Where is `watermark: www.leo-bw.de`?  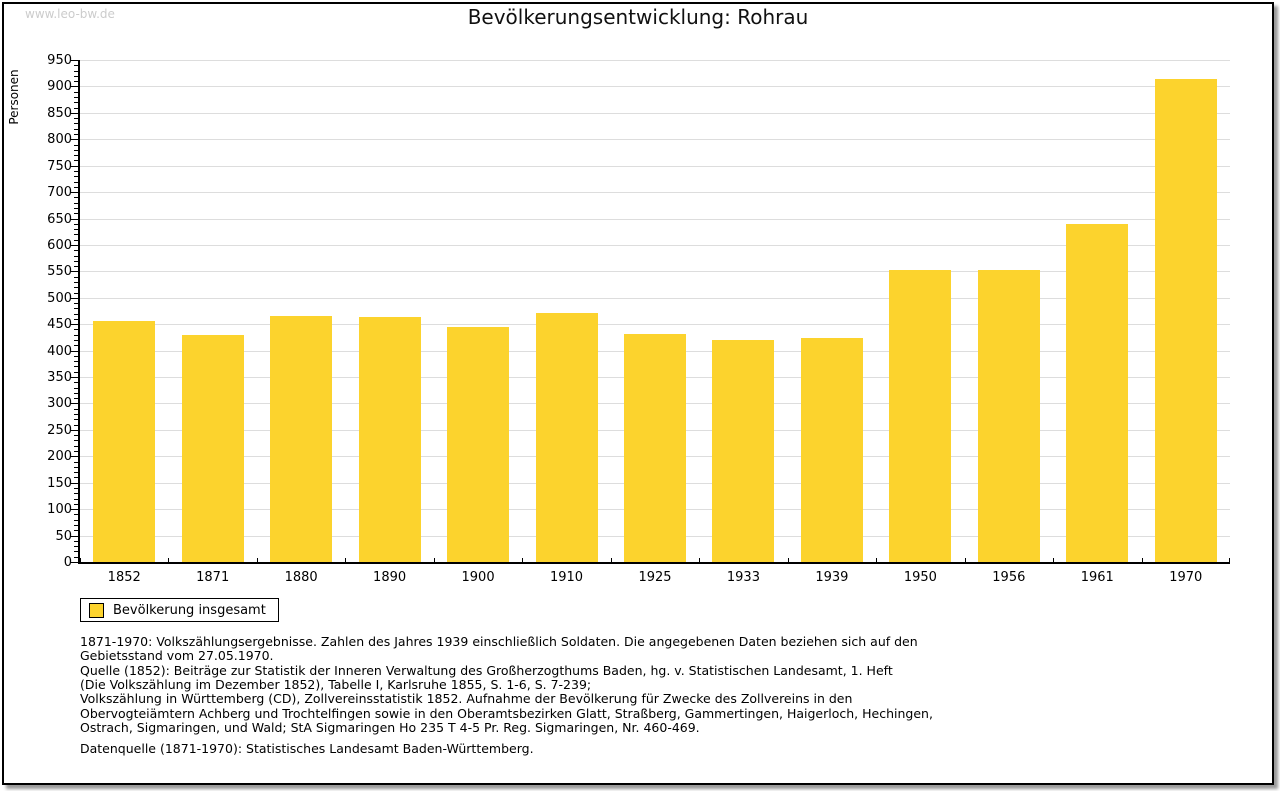 watermark: www.leo-bw.de is located at coordinates (70, 14).